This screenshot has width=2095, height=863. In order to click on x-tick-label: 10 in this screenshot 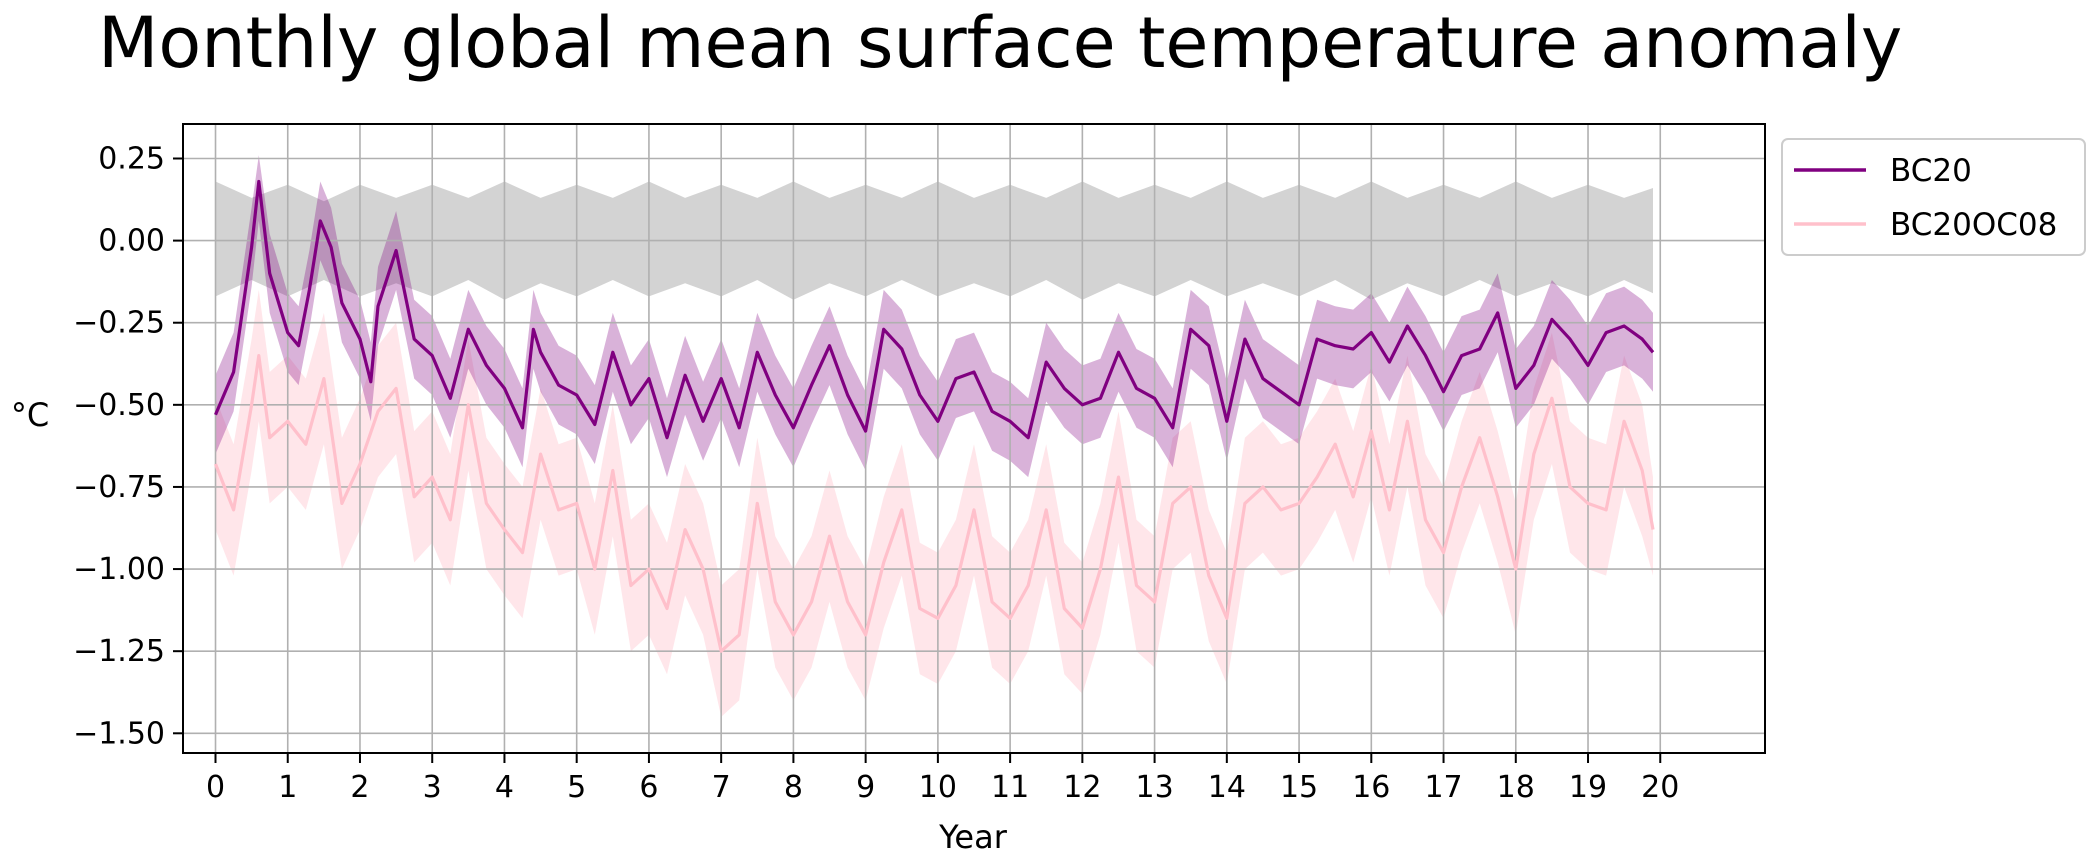, I will do `click(938, 787)`.